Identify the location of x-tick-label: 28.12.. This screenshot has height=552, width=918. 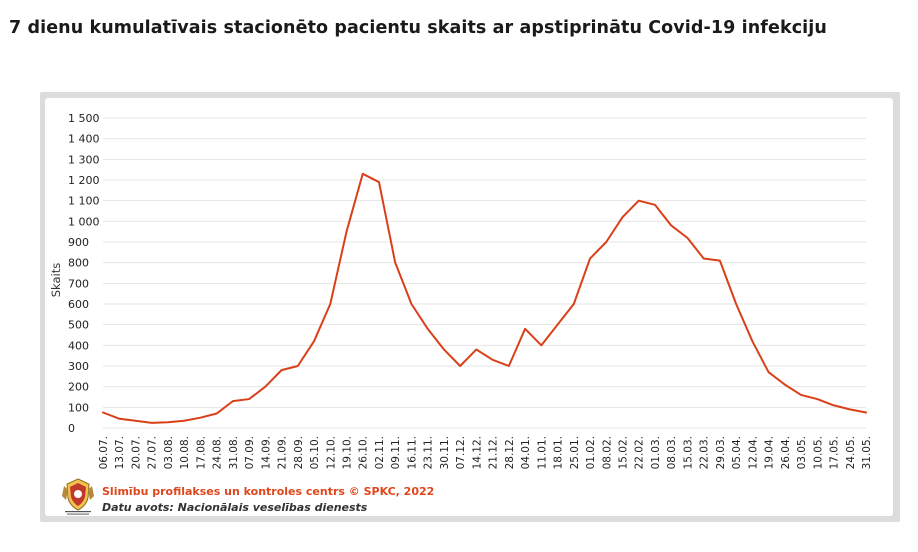
(510, 452).